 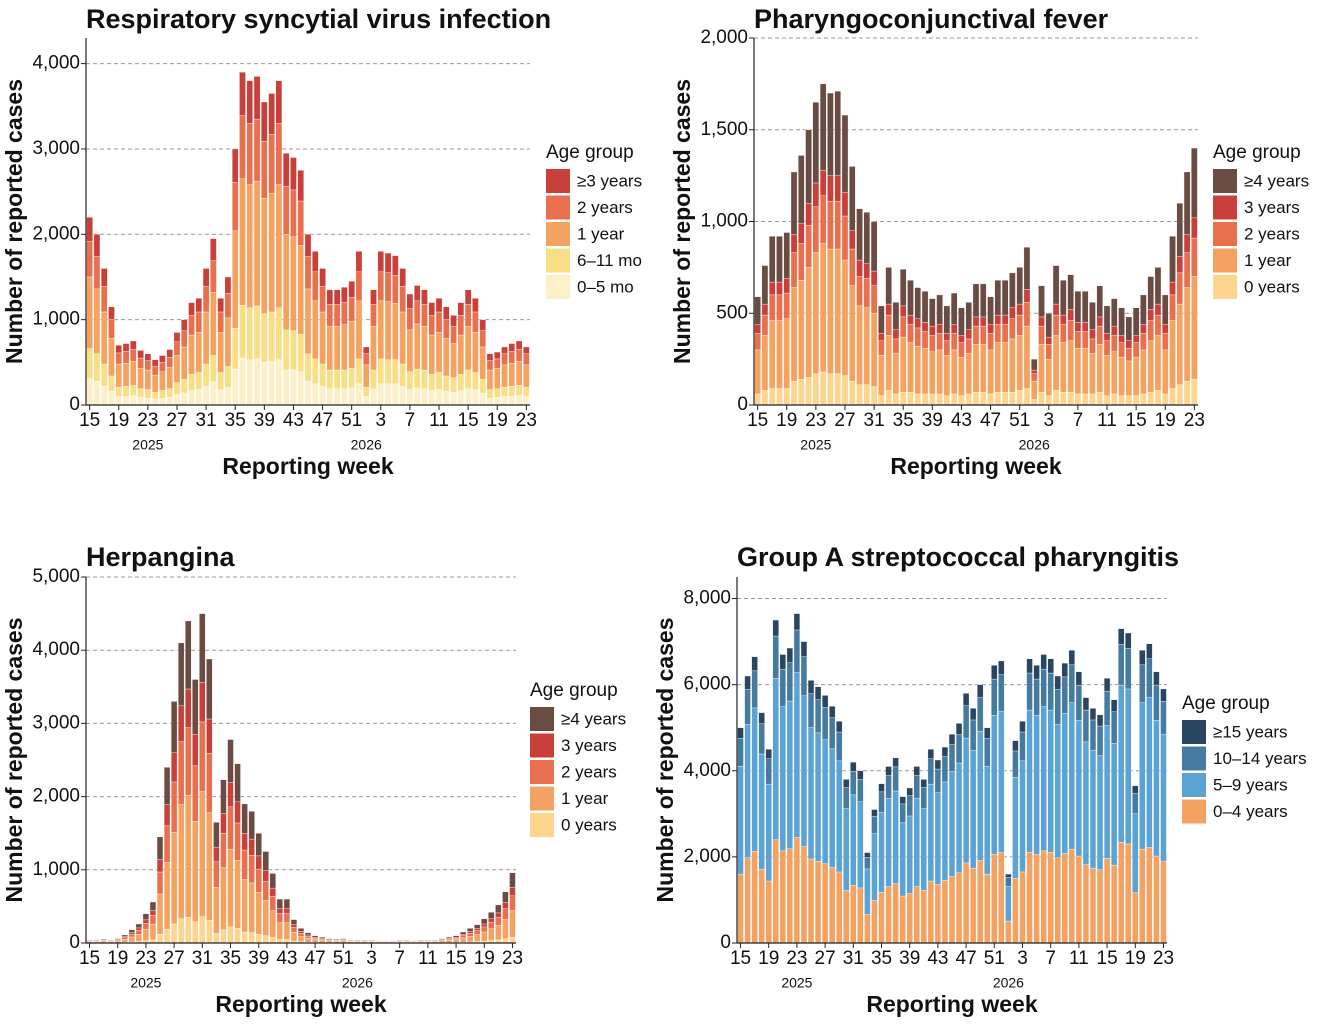 What do you see at coordinates (1022, 958) in the screenshot?
I see `x-tick-label: 3` at bounding box center [1022, 958].